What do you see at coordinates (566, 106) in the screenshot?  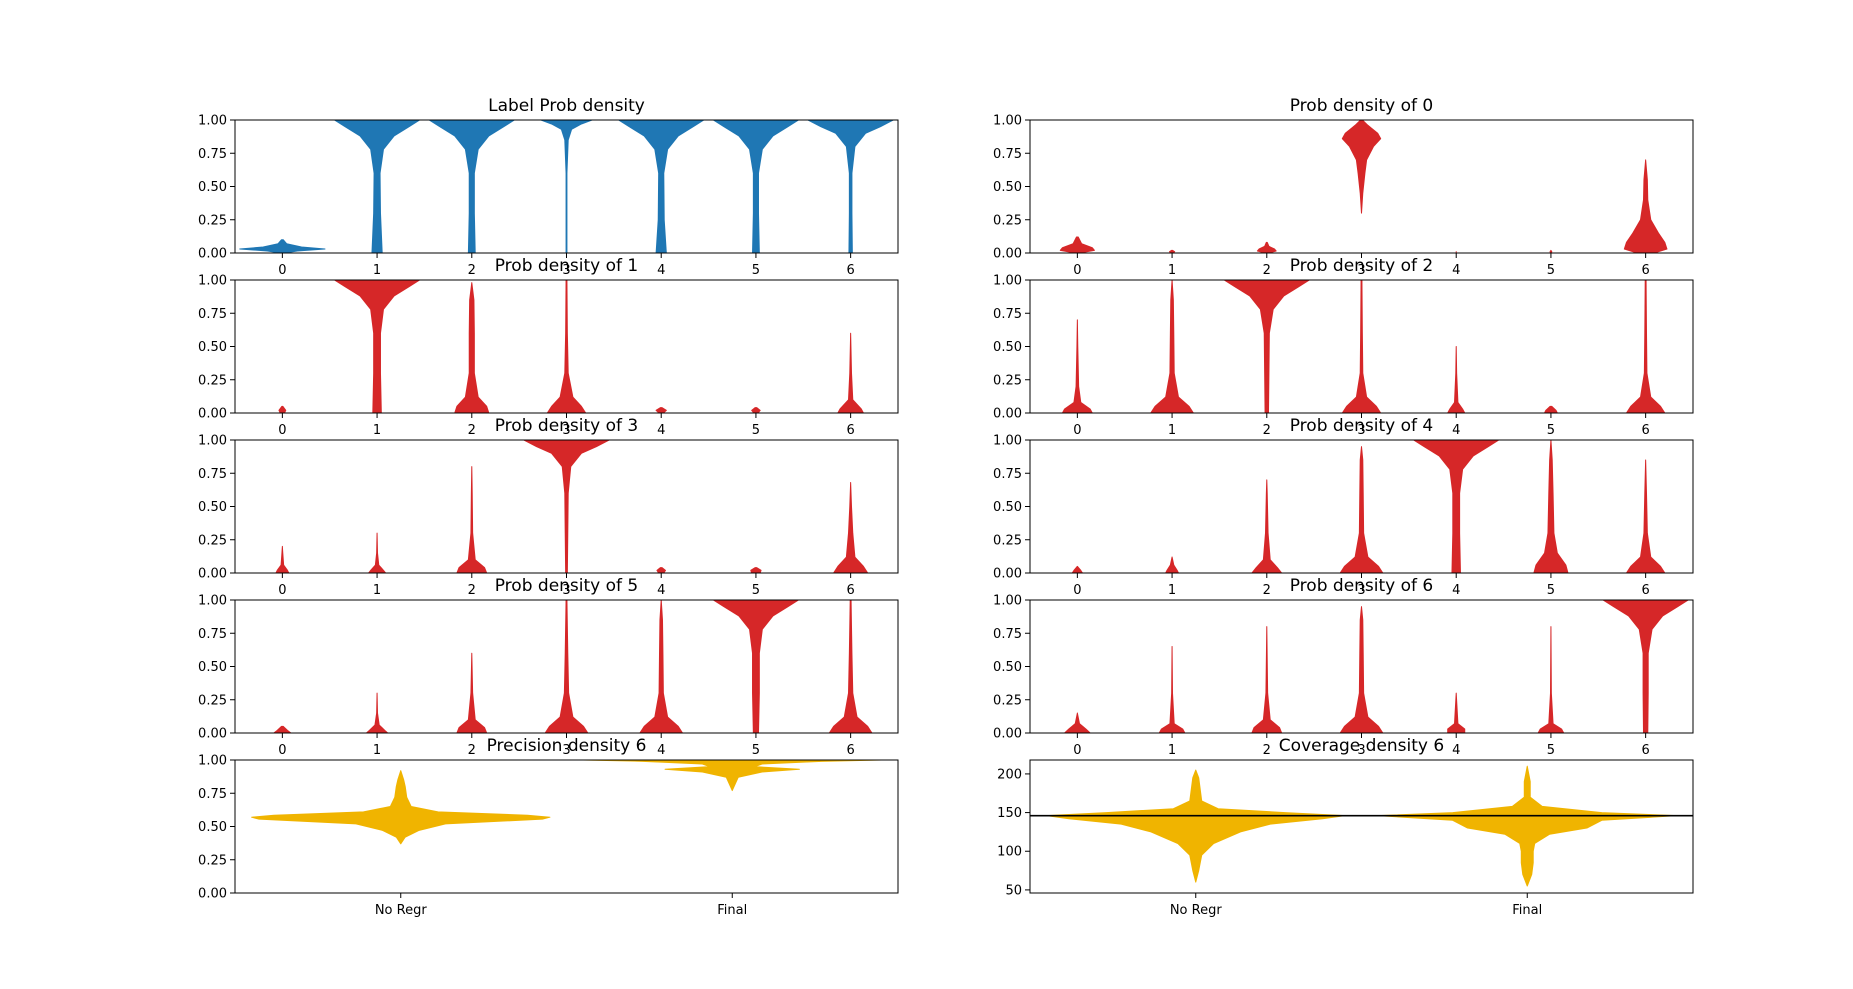 I see `panel-title: Label Prob density` at bounding box center [566, 106].